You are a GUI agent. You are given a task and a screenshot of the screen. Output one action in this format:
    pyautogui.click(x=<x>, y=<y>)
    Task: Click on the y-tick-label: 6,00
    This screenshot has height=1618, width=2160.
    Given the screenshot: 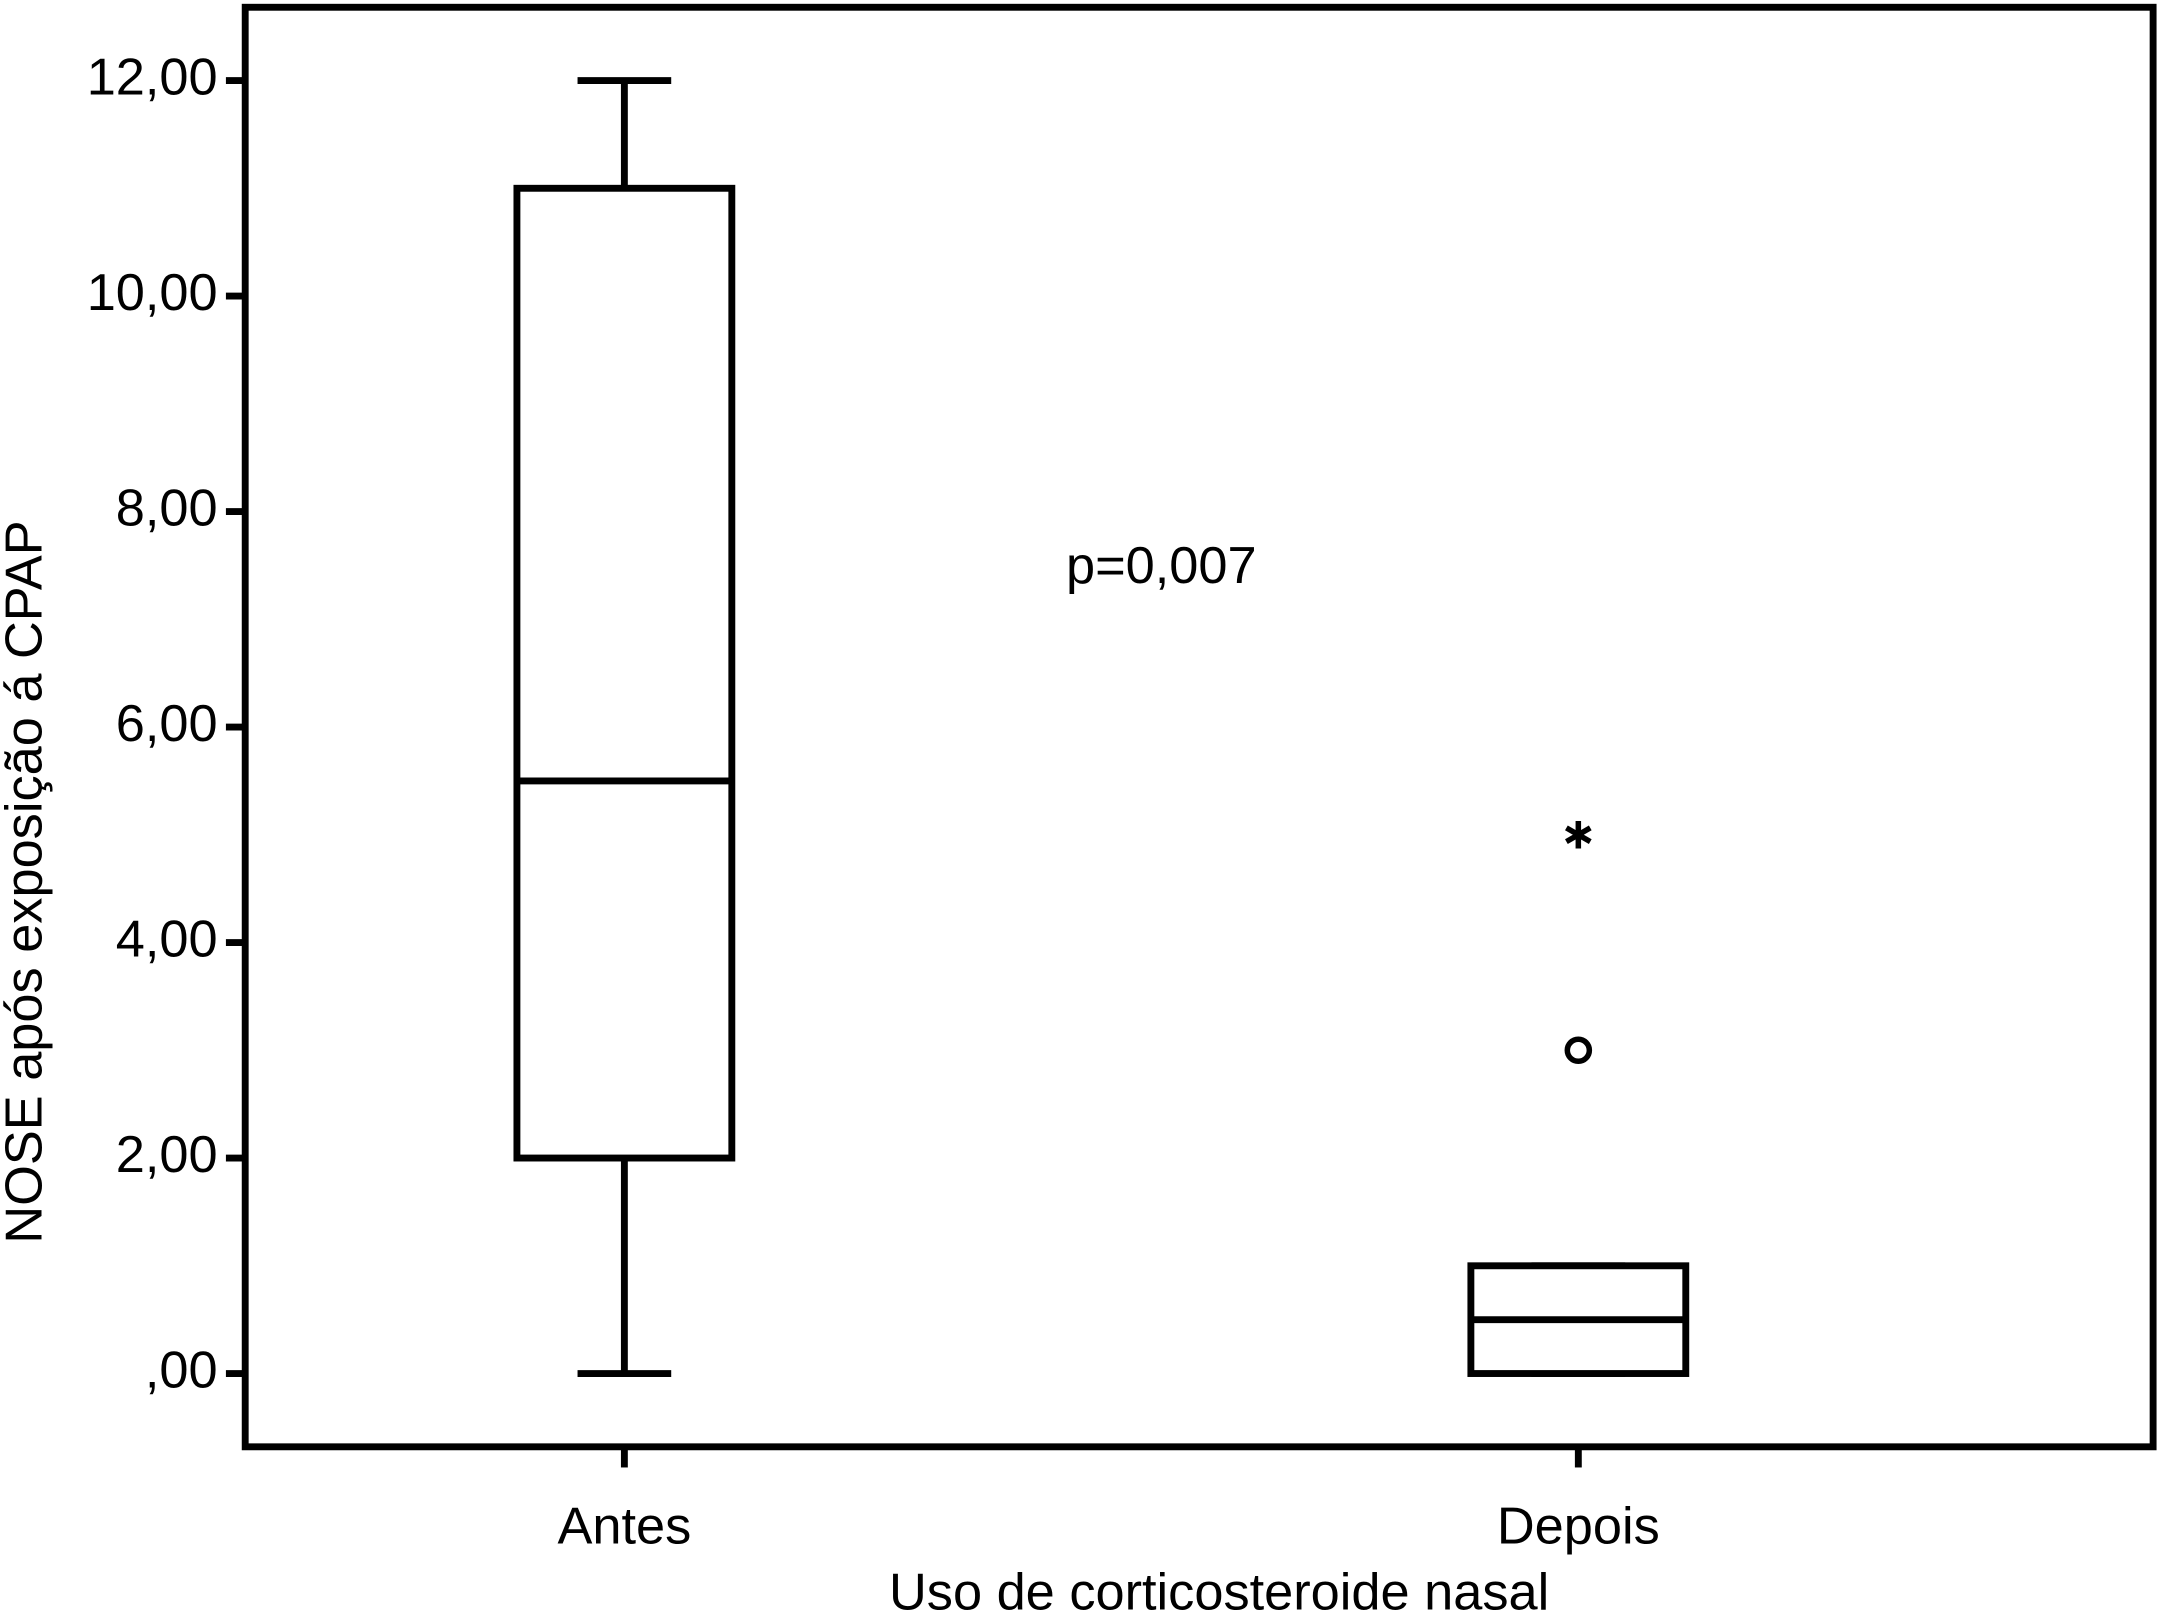 What is the action you would take?
    pyautogui.click(x=167, y=724)
    